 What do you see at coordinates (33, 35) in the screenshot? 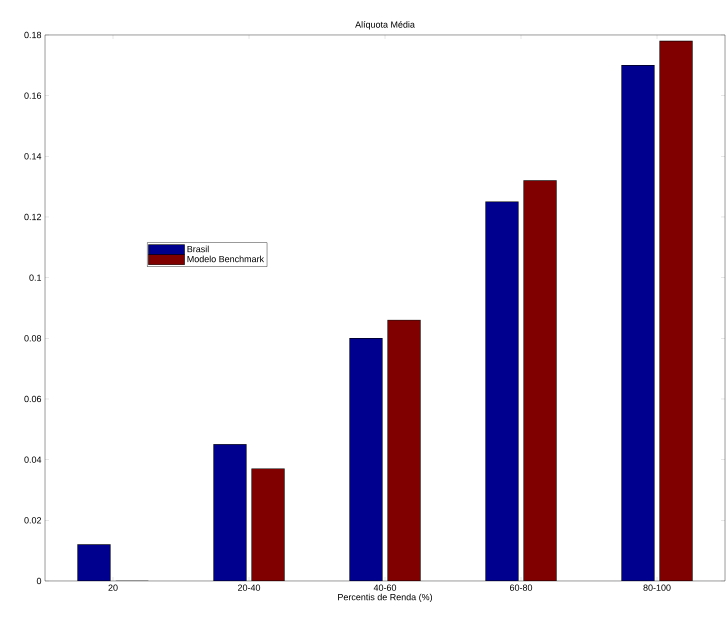
I see `y-tick-label: 0.18` at bounding box center [33, 35].